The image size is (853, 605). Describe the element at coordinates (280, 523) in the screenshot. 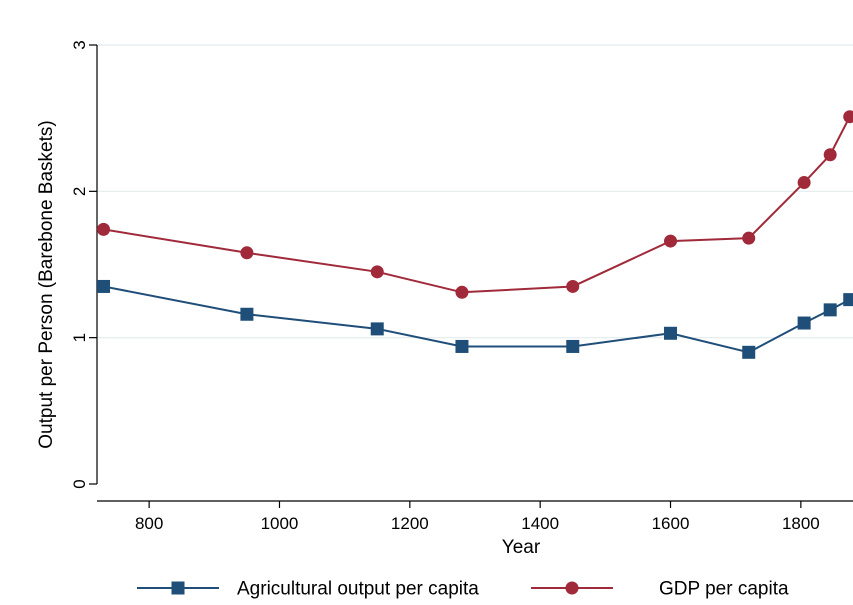

I see `x-tick-label: 1000` at that location.